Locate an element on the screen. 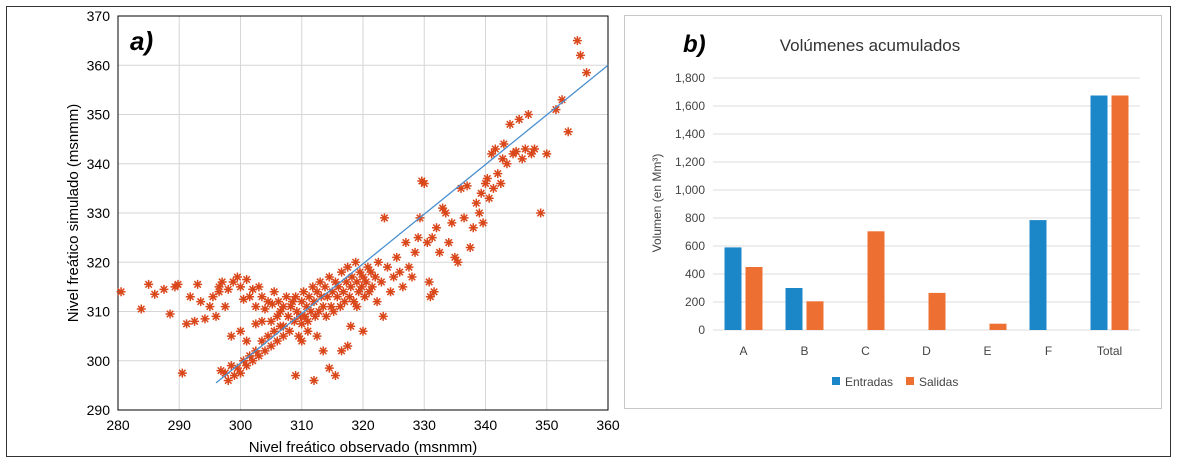 This screenshot has width=1177, height=463. bar-y-tick-label: 200 is located at coordinates (695, 302).